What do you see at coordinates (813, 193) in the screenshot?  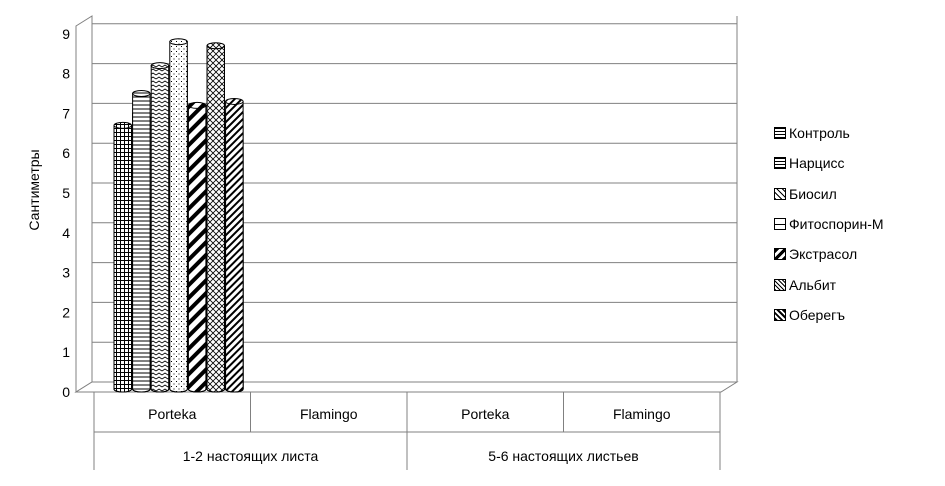 I see `legend-label: Биосил` at bounding box center [813, 193].